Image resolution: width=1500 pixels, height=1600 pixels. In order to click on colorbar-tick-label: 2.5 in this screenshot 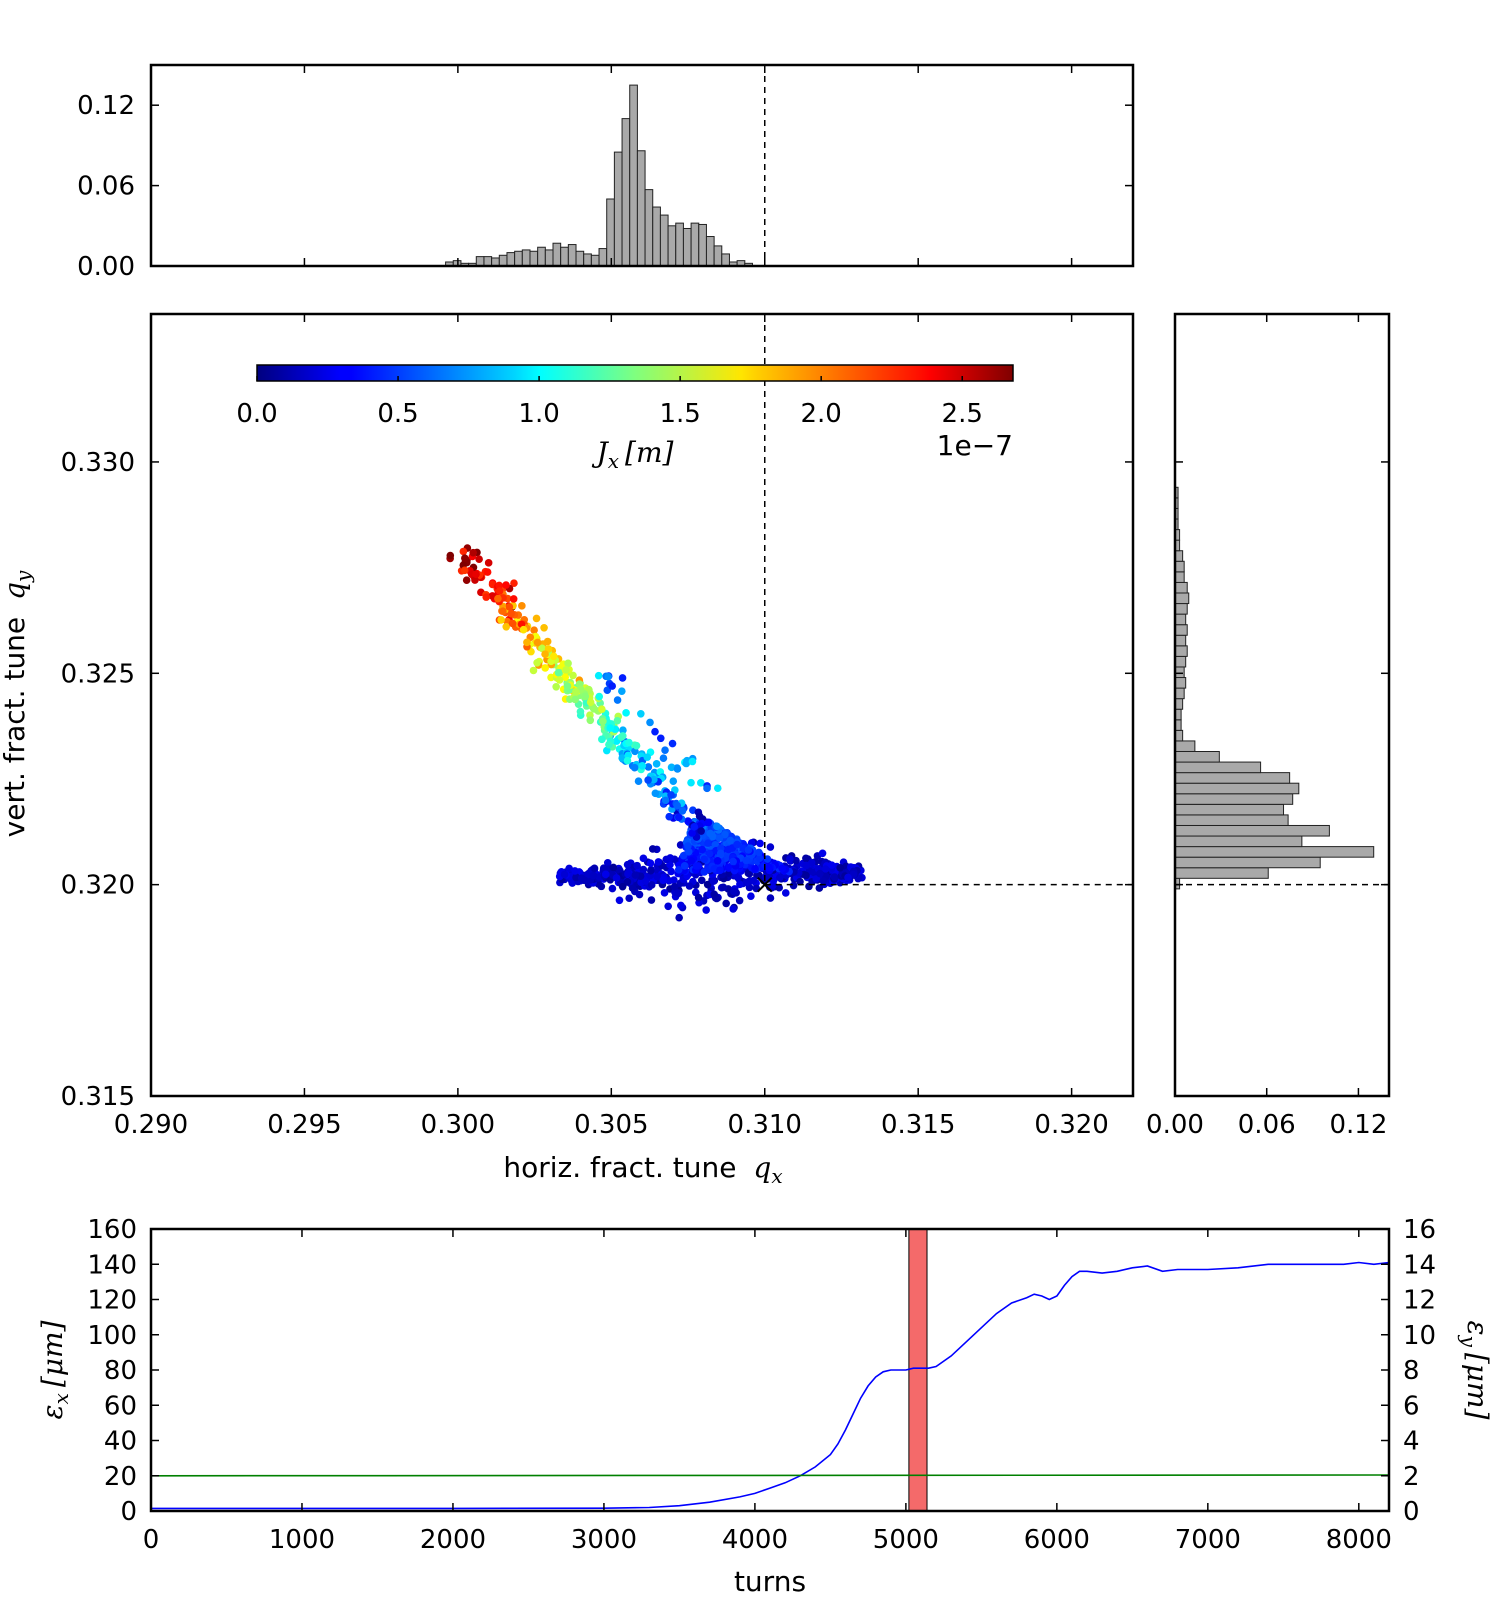, I will do `click(962, 414)`.